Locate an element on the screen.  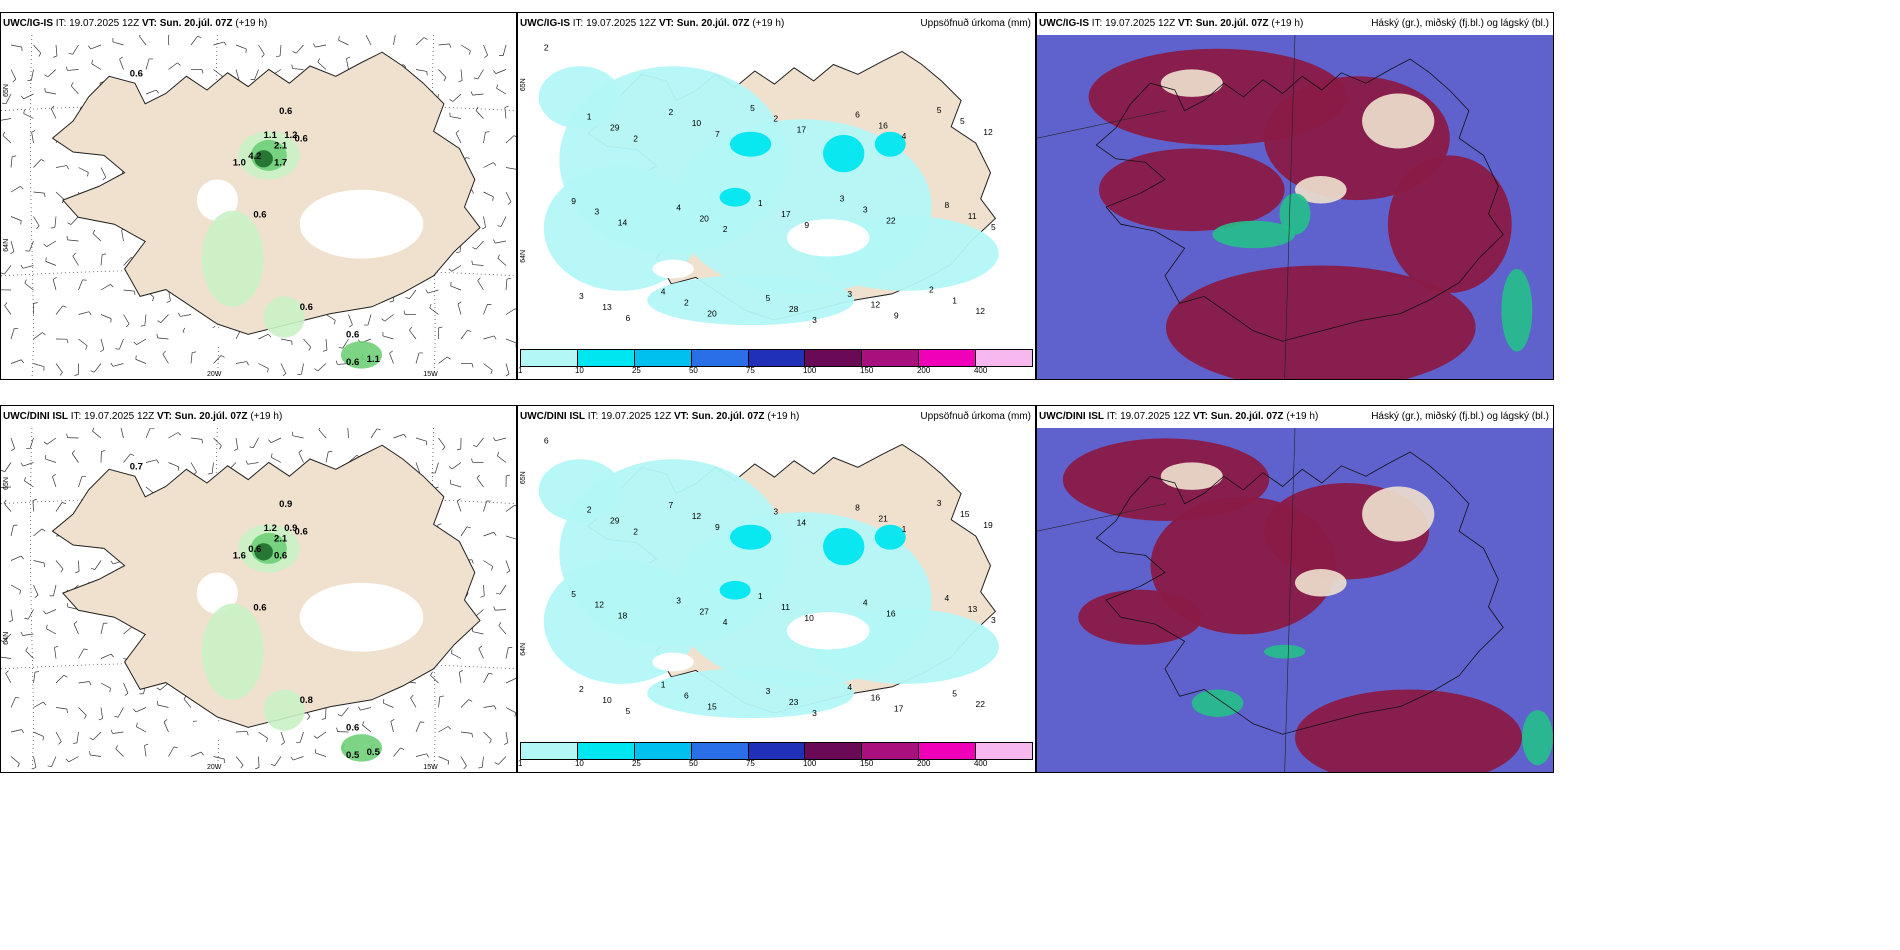
init-time: IT: 19.07.2025 12Z is located at coordinates (97, 23).